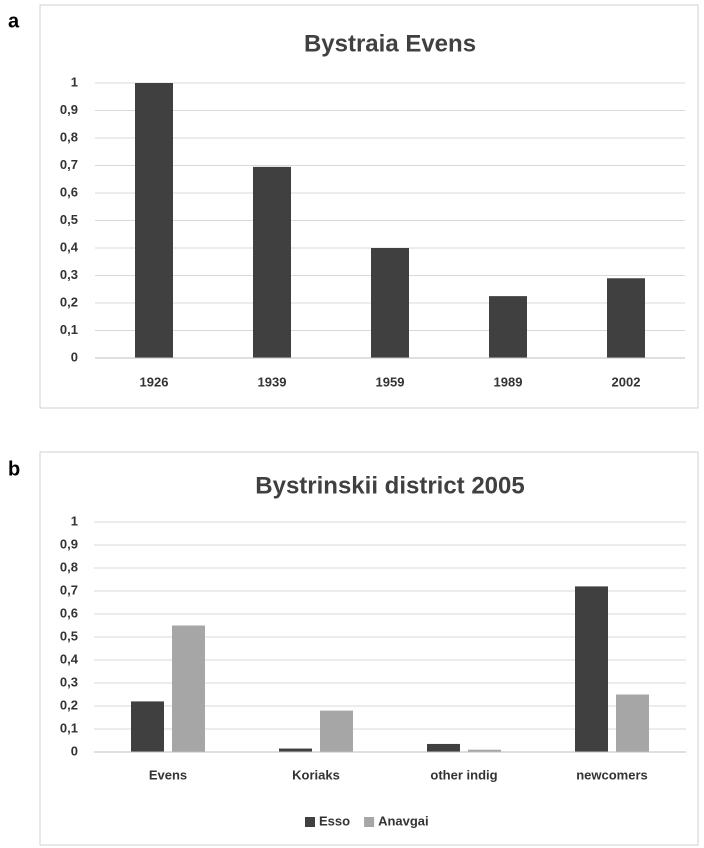  I want to click on x-tick-label: 2002, so click(626, 381).